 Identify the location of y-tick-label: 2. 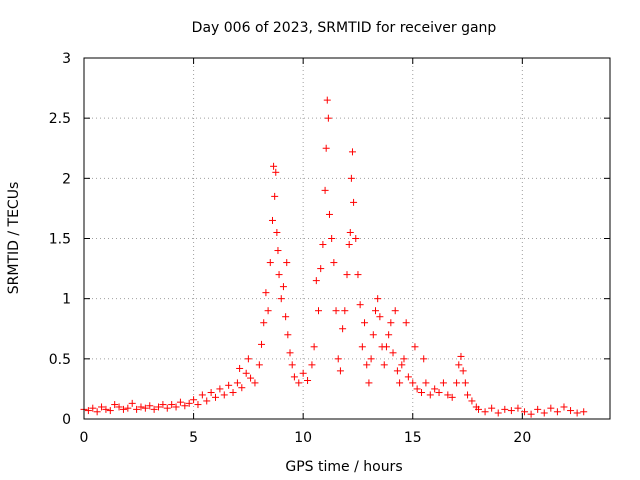
(66, 179).